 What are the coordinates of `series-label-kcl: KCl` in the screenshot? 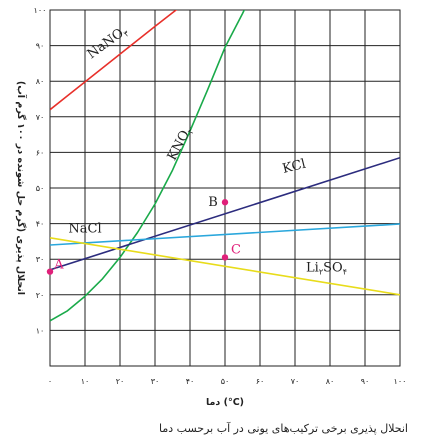 It's located at (294, 167).